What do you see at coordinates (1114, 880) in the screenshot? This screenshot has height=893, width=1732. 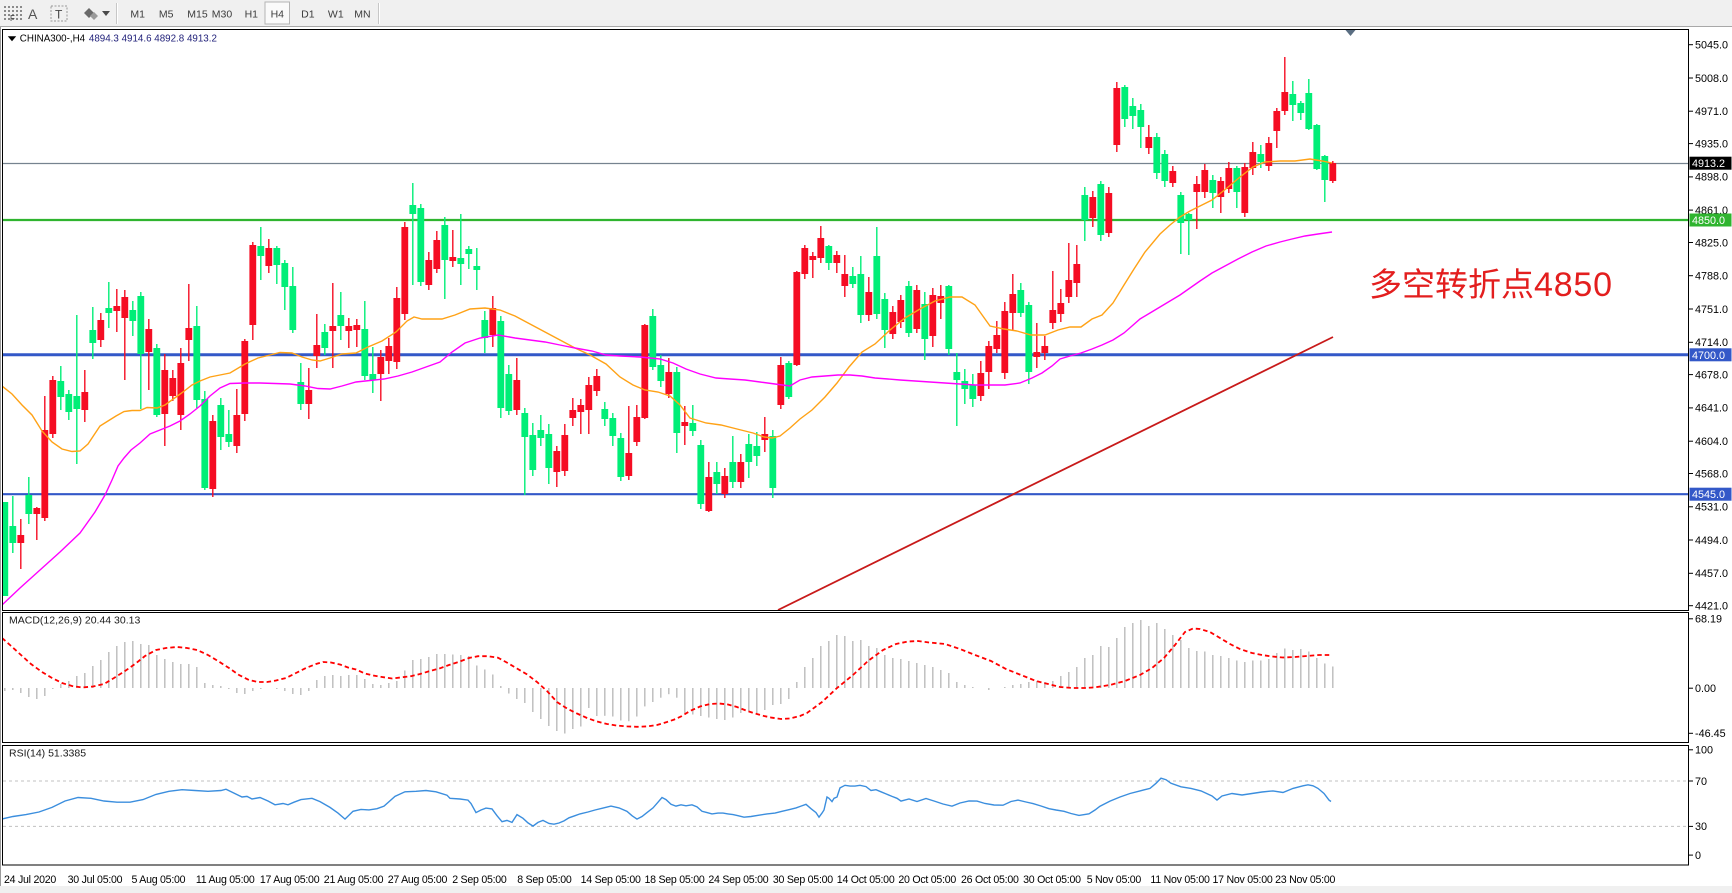 I see `svg-text: 5 Nov 05:00` at bounding box center [1114, 880].